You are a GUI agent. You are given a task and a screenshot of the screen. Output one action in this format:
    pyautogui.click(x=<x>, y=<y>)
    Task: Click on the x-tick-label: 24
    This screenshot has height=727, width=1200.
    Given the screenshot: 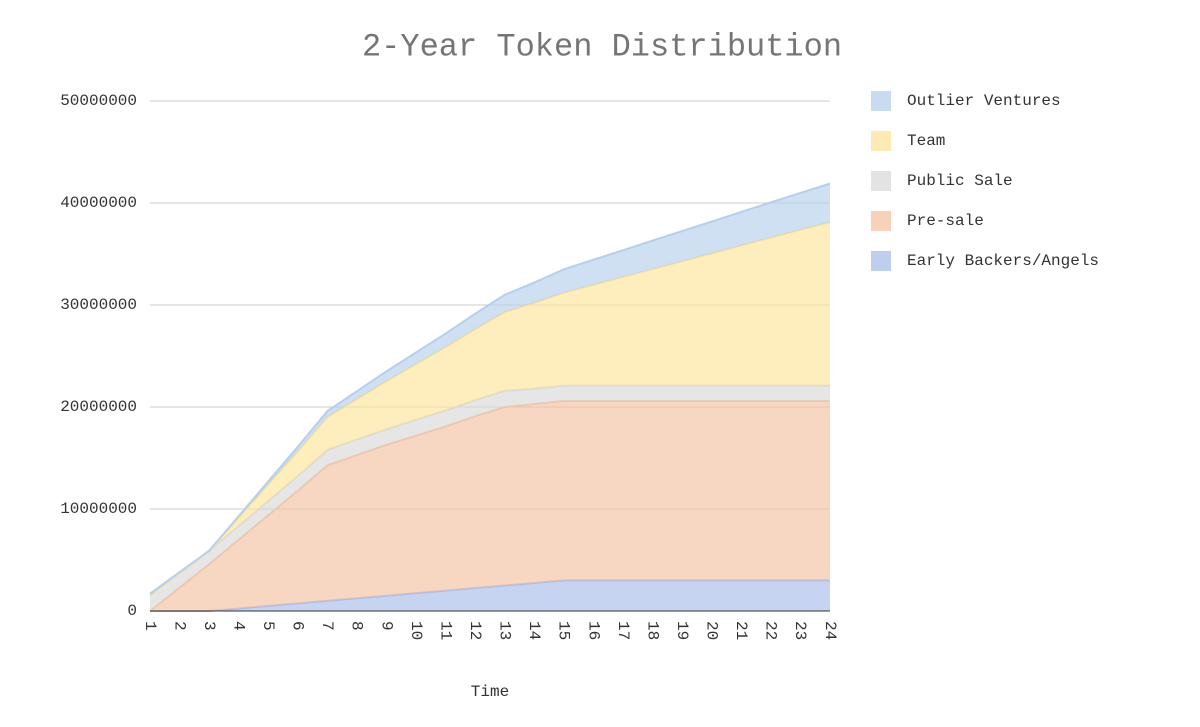 What is the action you would take?
    pyautogui.click(x=830, y=630)
    